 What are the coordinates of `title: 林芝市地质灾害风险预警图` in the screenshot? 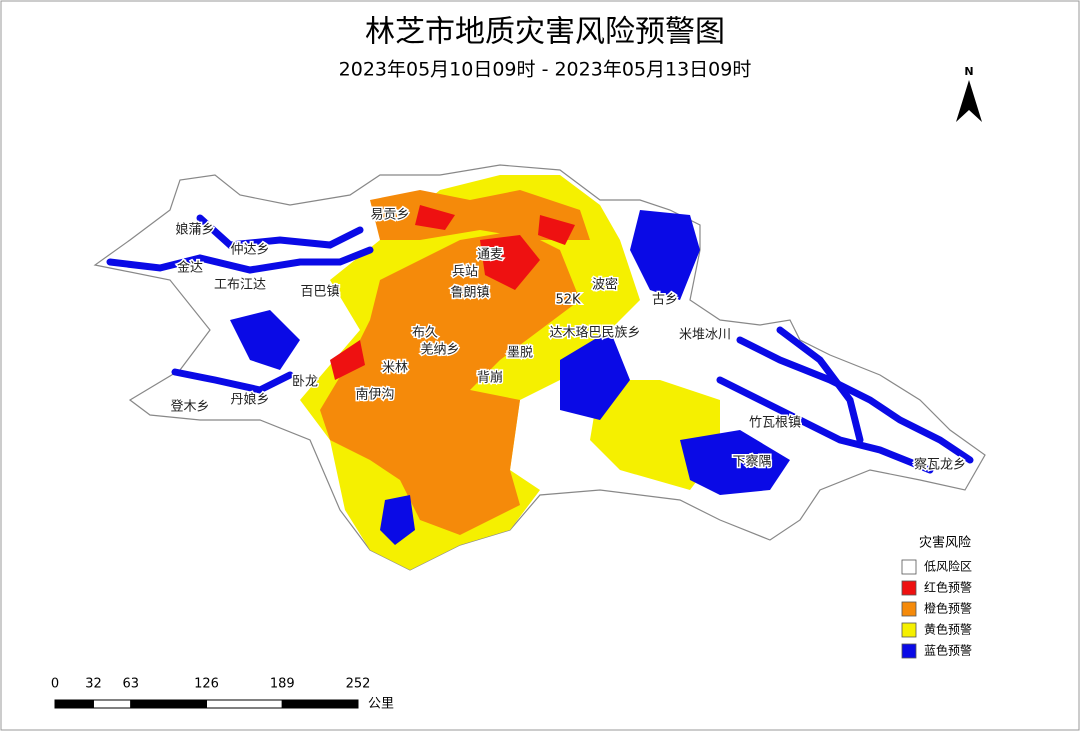 It's located at (545, 32).